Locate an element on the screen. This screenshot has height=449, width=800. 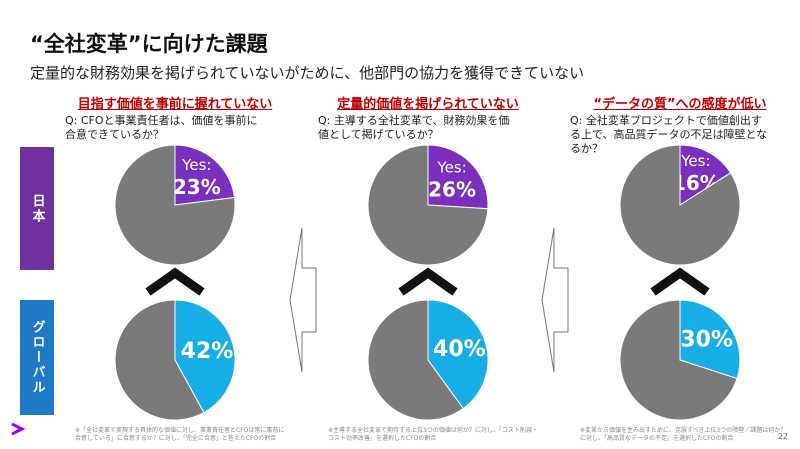
value-label: 26% is located at coordinates (452, 189).